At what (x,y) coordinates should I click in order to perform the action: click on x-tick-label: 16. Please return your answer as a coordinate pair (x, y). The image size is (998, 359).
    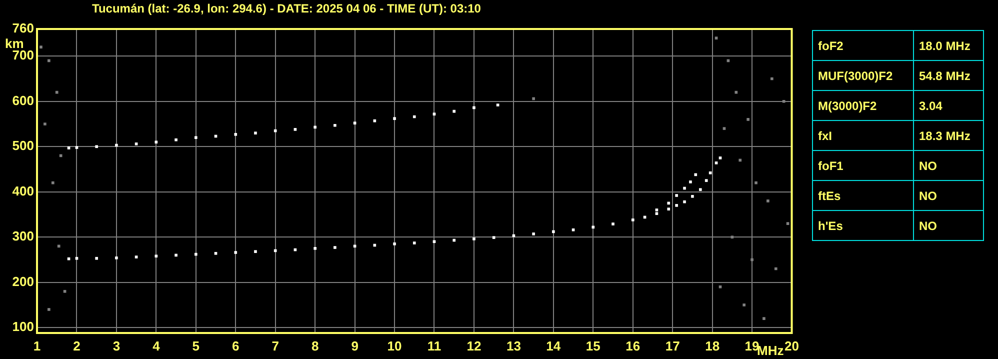
    Looking at the image, I should click on (633, 346).